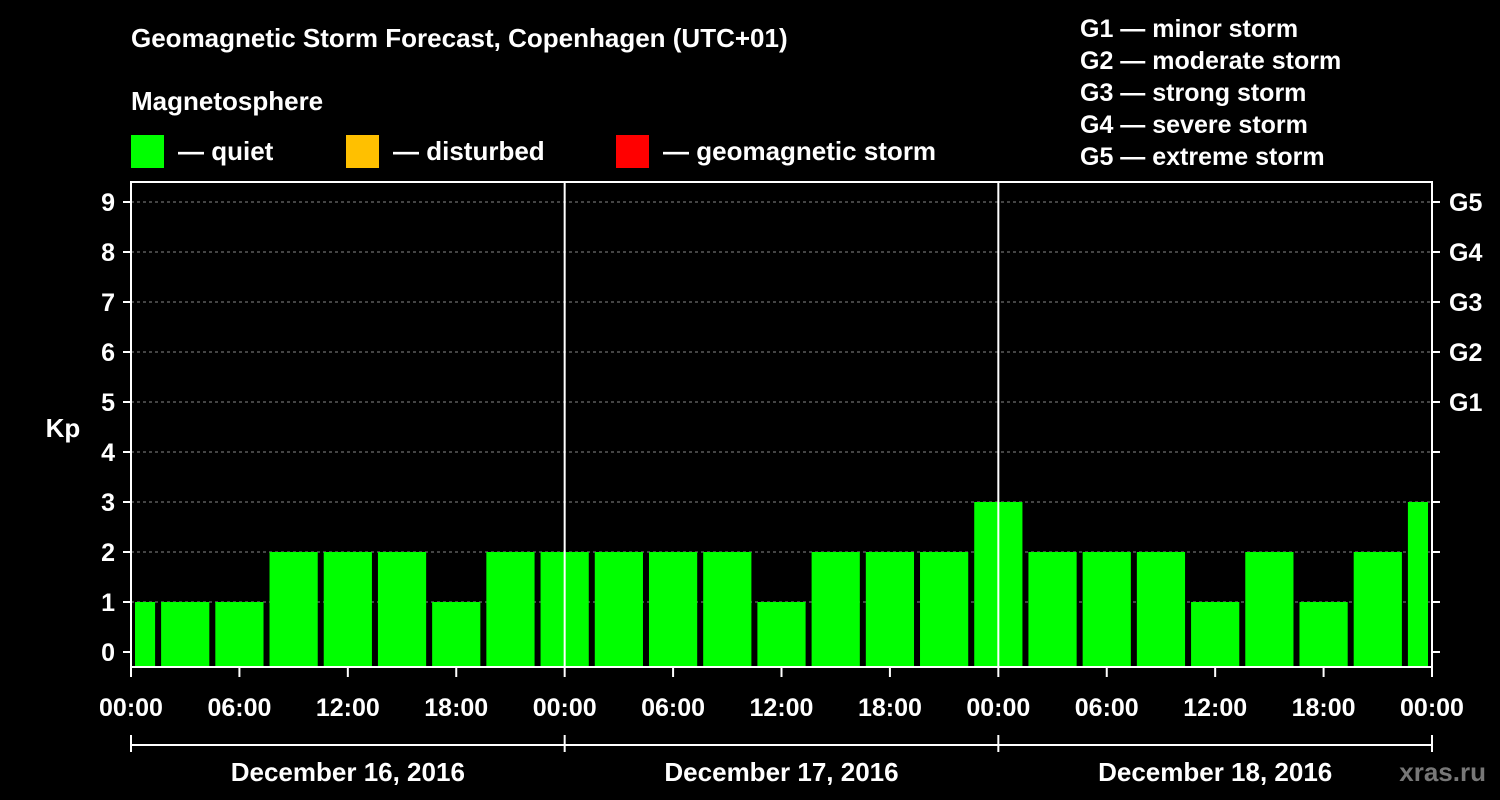 Image resolution: width=1500 pixels, height=800 pixels. Describe the element at coordinates (108, 453) in the screenshot. I see `y-tick-label: 4` at that location.